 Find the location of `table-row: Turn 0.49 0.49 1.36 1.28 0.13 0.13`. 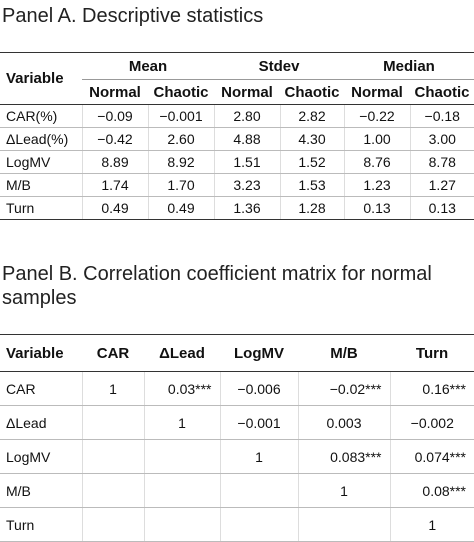

table-row: Turn 0.49 0.49 1.36 1.28 0.13 0.13 is located at coordinates (237, 208).